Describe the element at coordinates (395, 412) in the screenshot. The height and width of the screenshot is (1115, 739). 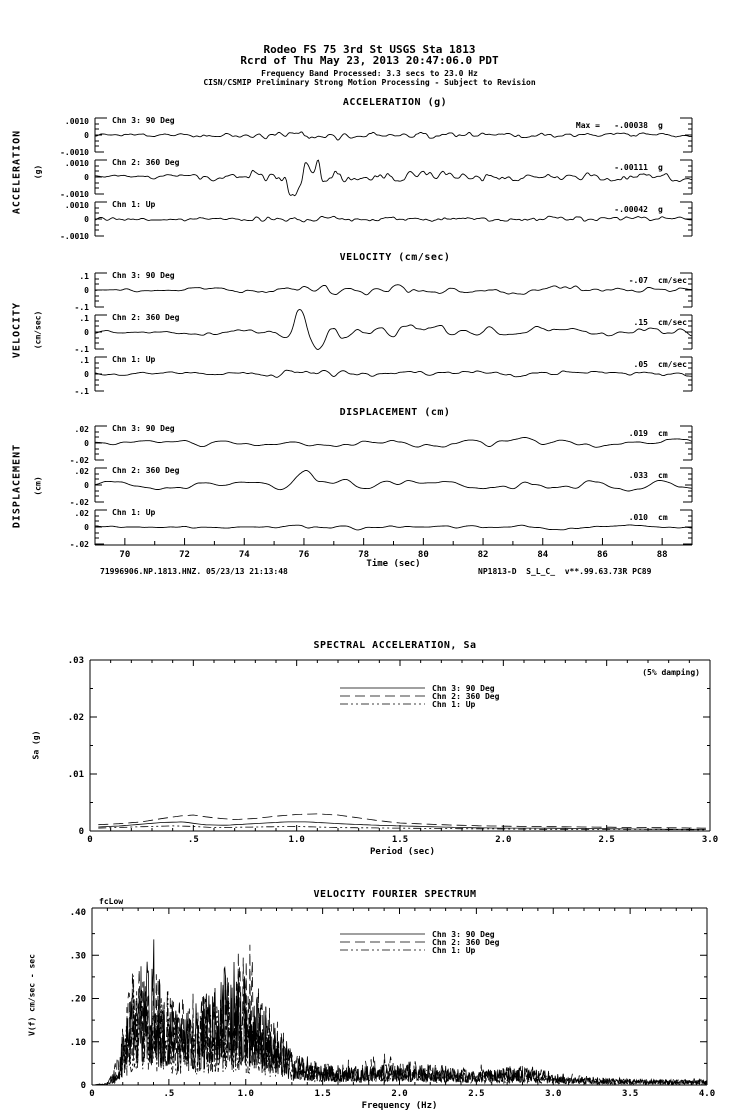
I see `displacement-panel-title: DISPLACEMENT (cm)` at that location.